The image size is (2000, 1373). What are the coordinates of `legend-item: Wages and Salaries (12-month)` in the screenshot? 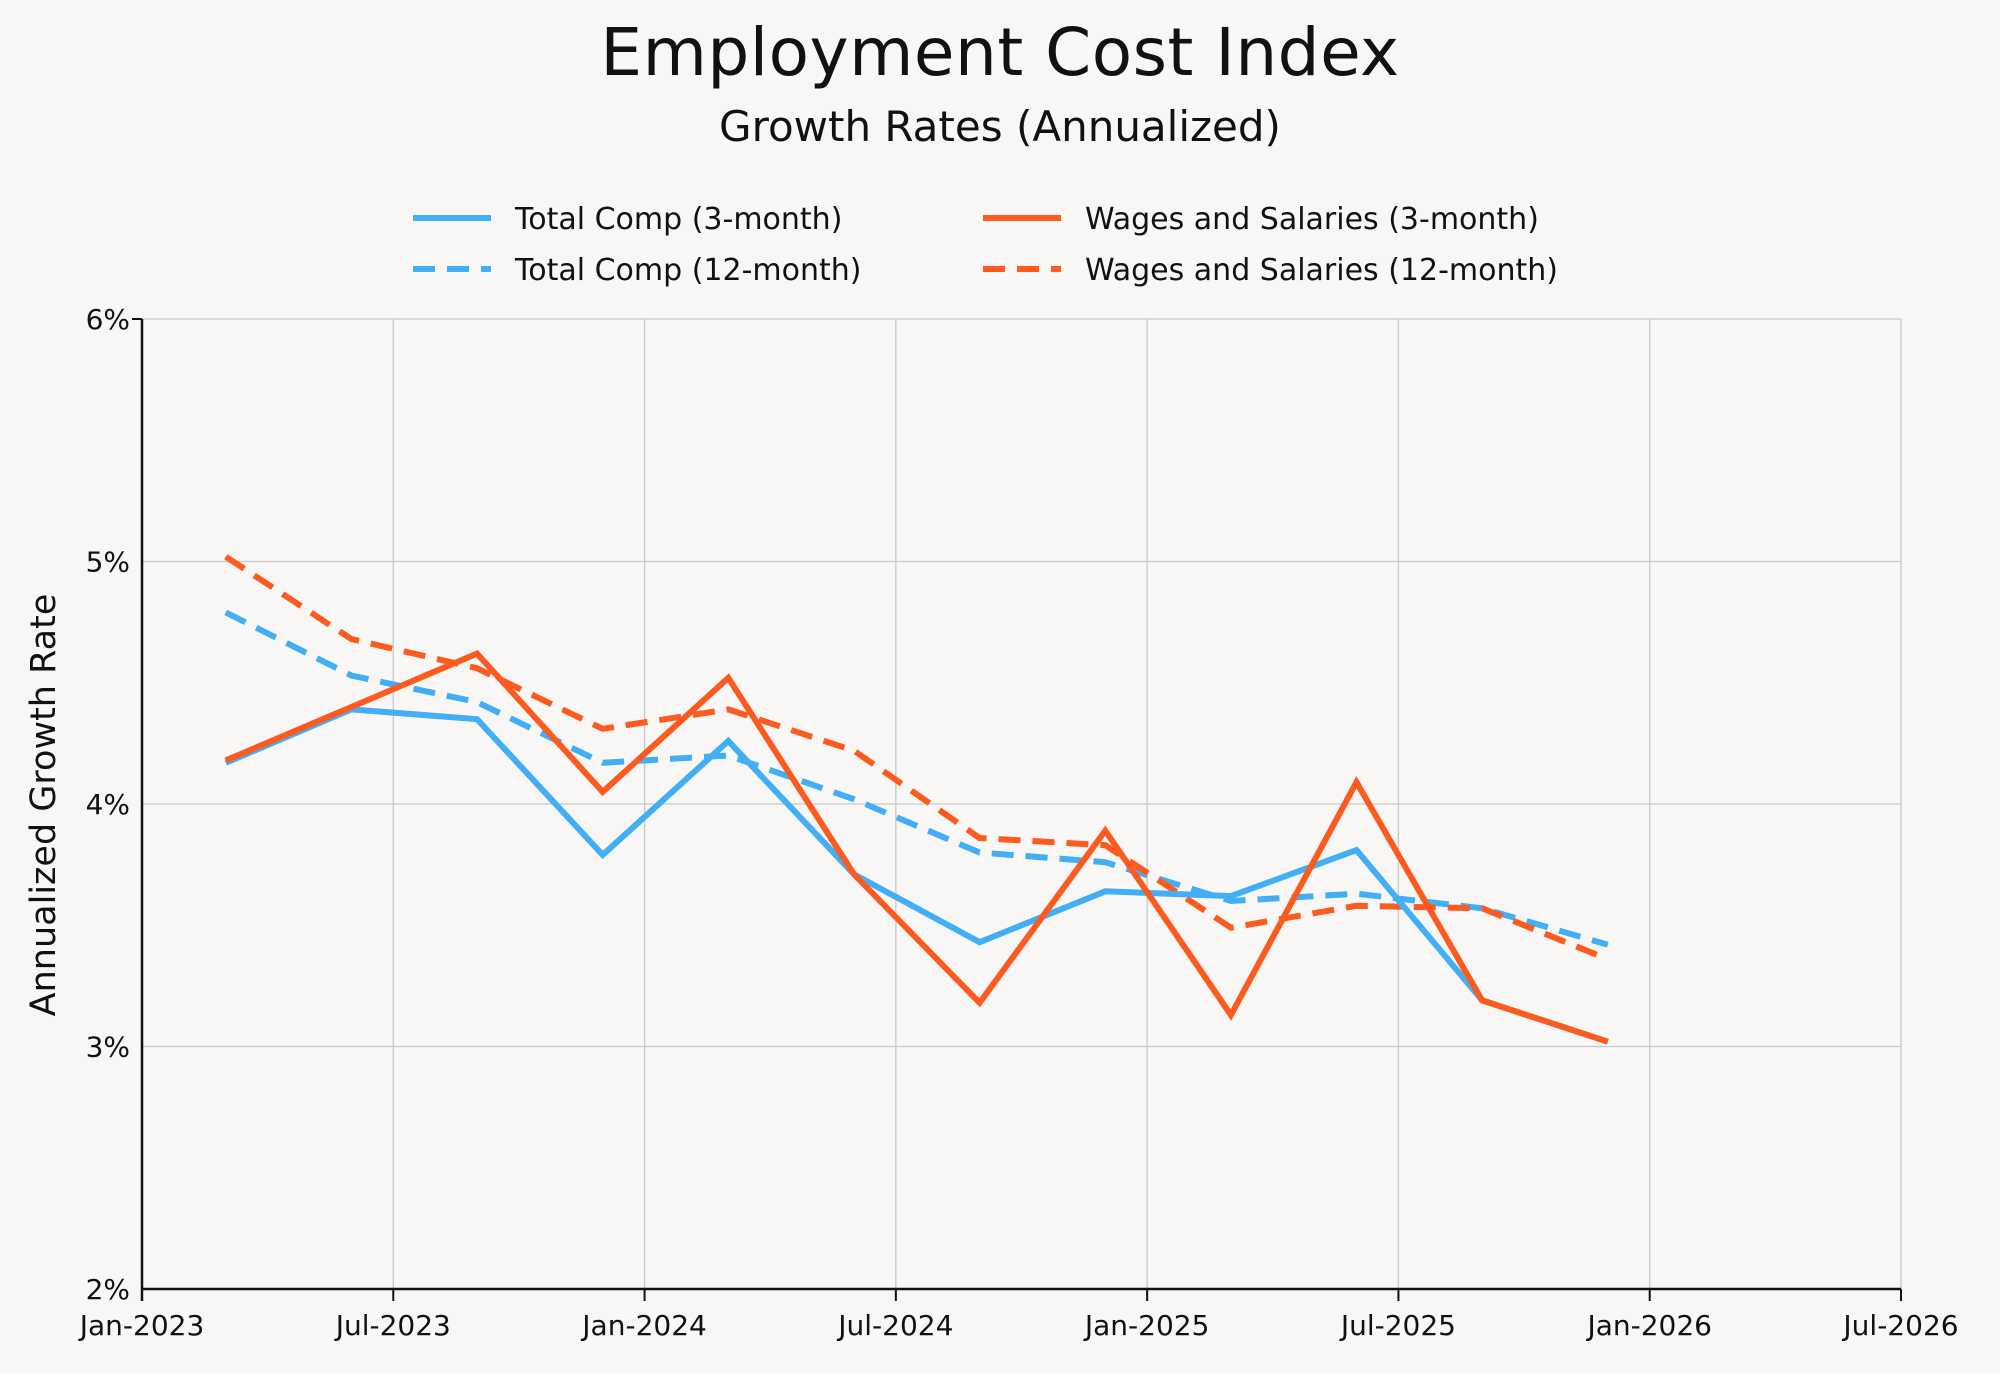 It's located at (1270, 270).